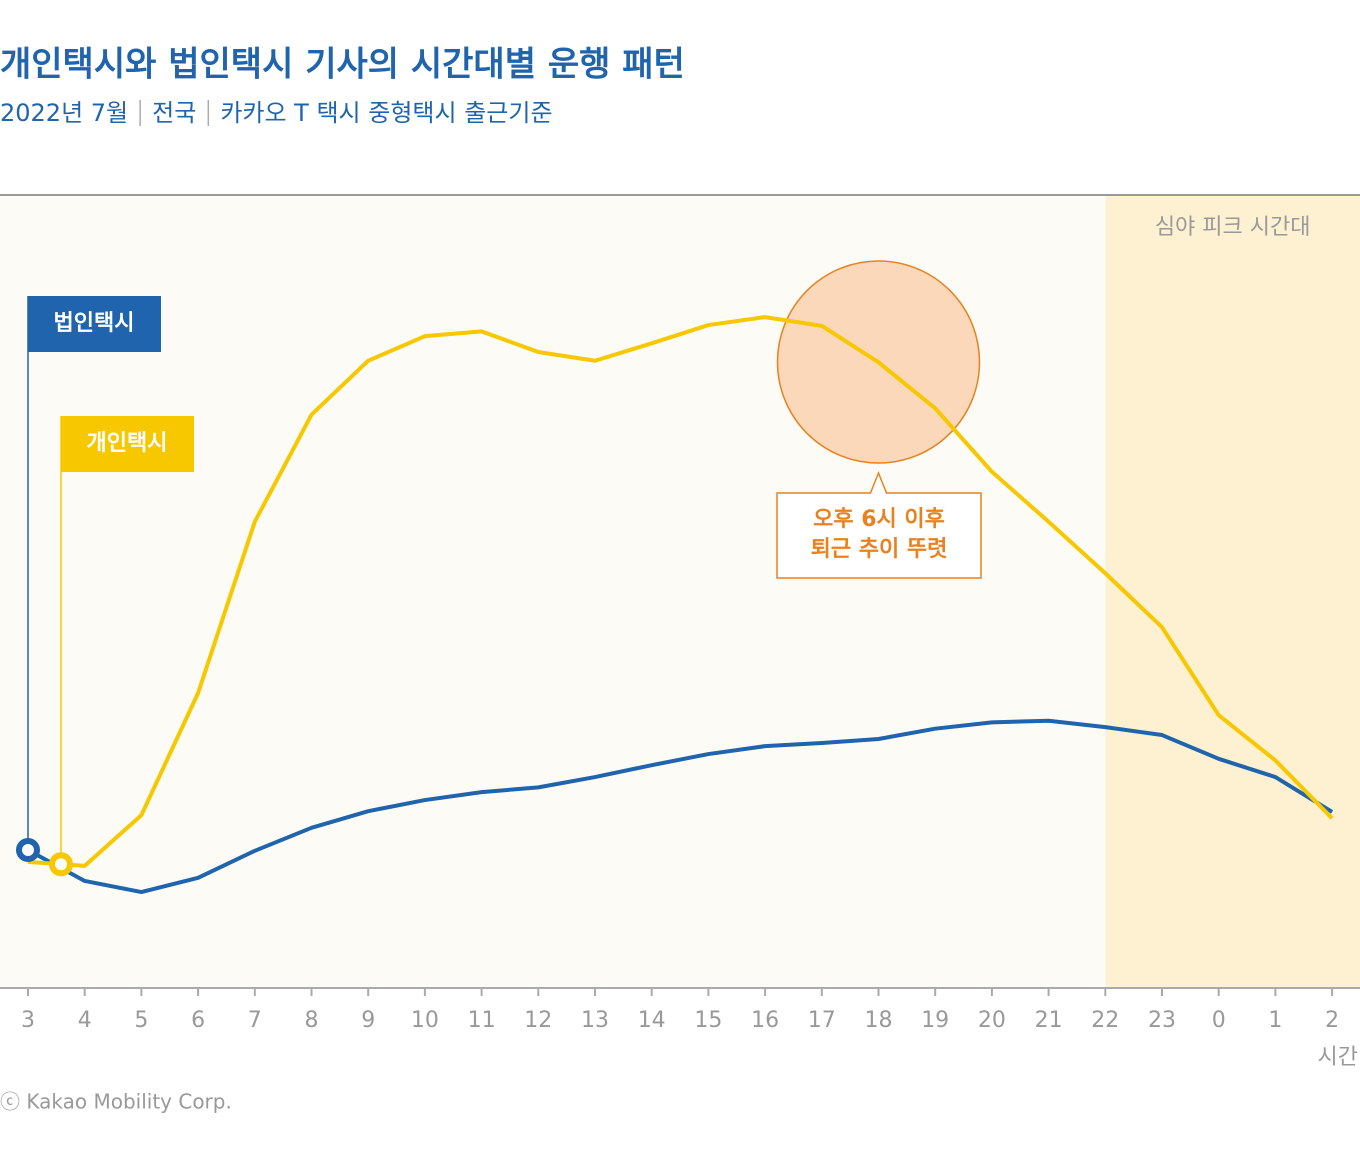 The height and width of the screenshot is (1160, 1360). I want to click on source: ⓒ Kakao Mobility Corp., so click(116, 1102).